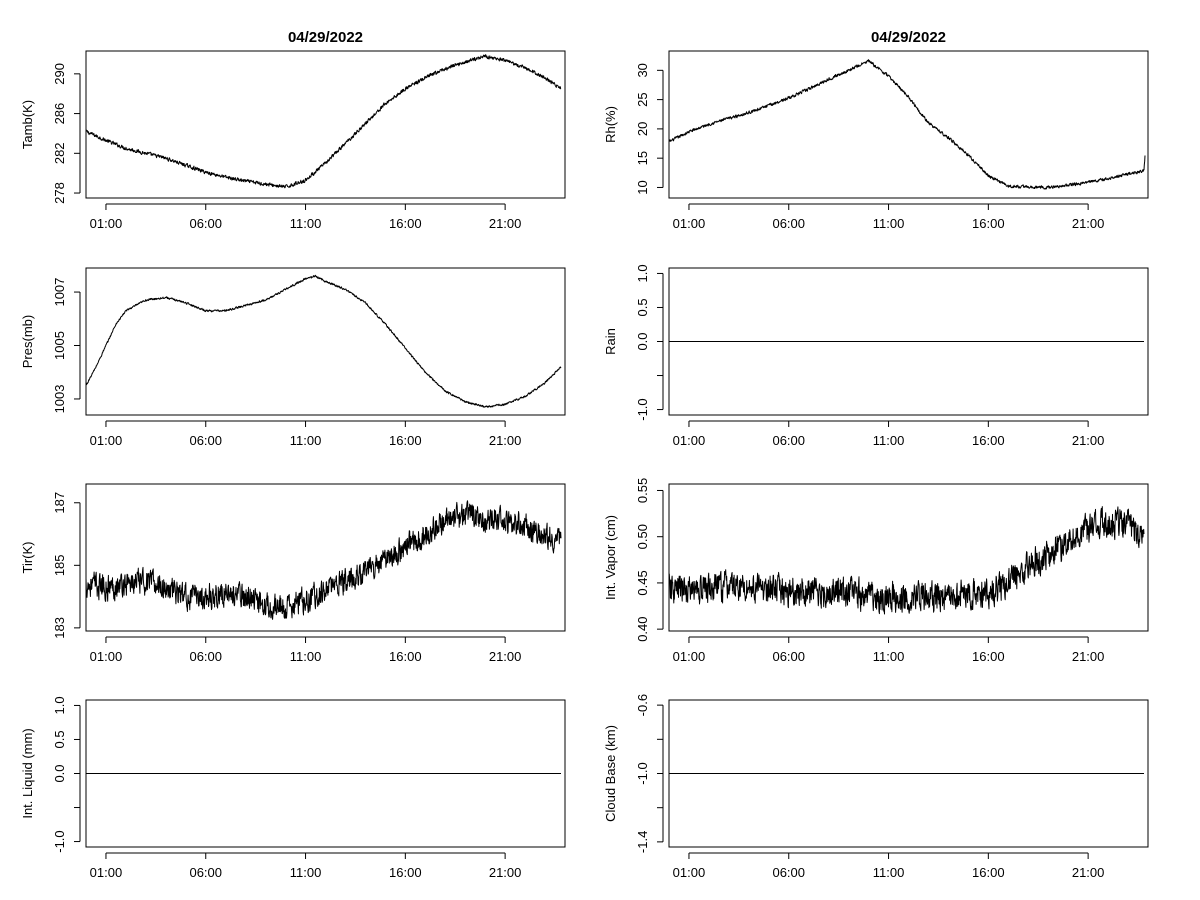  What do you see at coordinates (642, 582) in the screenshot?
I see `vapor-y-tick-label: 0.45` at bounding box center [642, 582].